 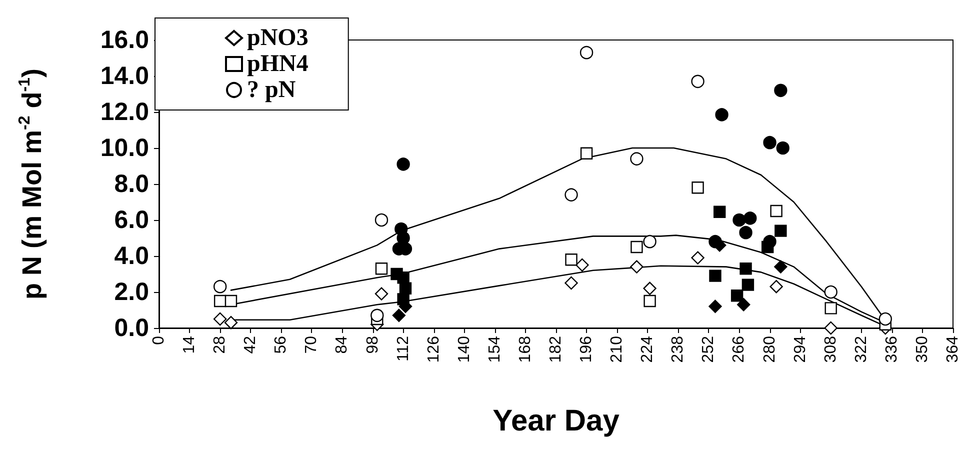 What do you see at coordinates (131, 220) in the screenshot?
I see `y-tick-label: 6.0` at bounding box center [131, 220].